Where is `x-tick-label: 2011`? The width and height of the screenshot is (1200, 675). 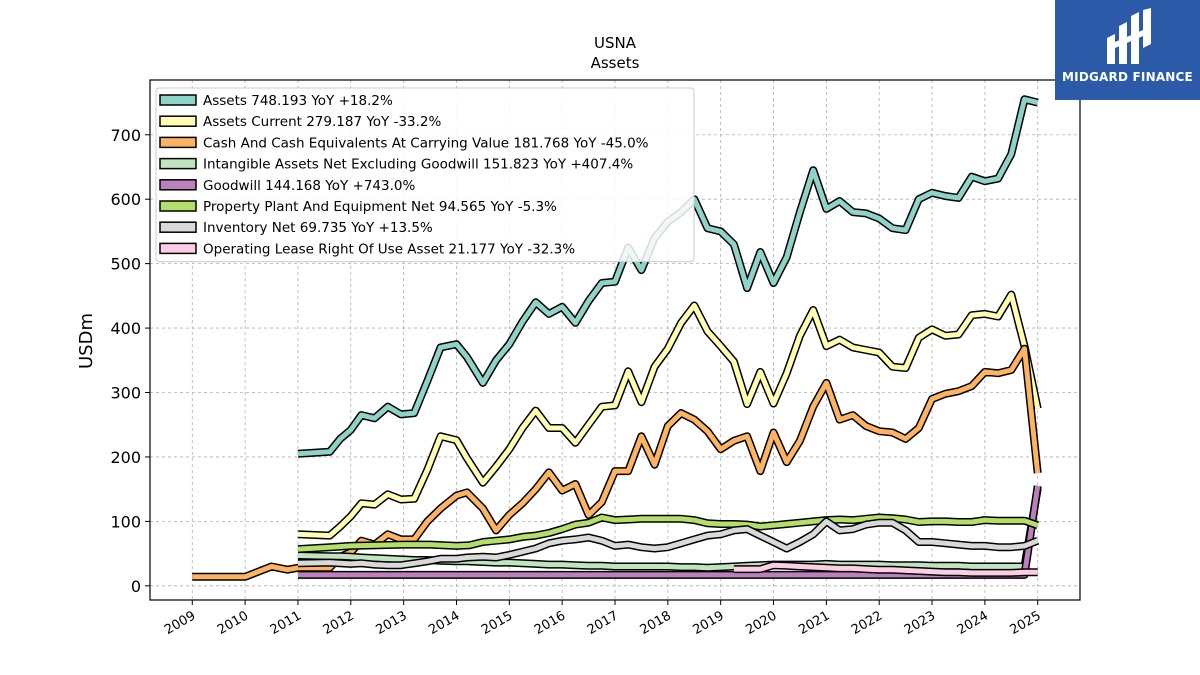
x-tick-label: 2011 is located at coordinates (286, 623).